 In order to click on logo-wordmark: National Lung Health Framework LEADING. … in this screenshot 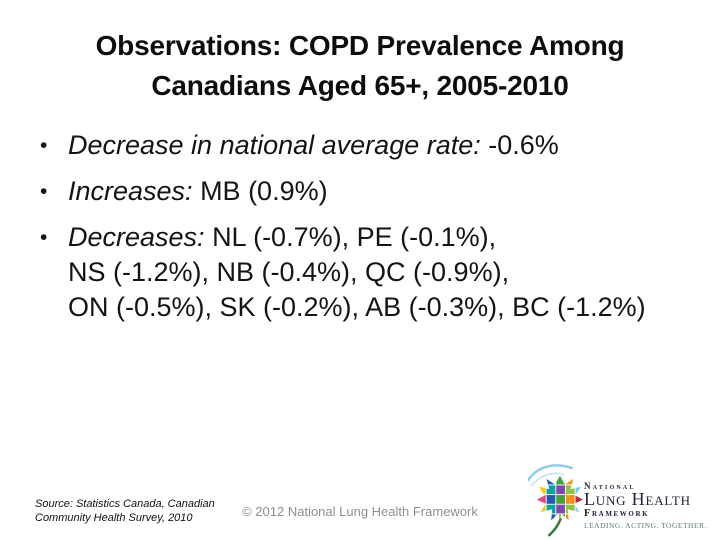, I will do `click(645, 496)`.